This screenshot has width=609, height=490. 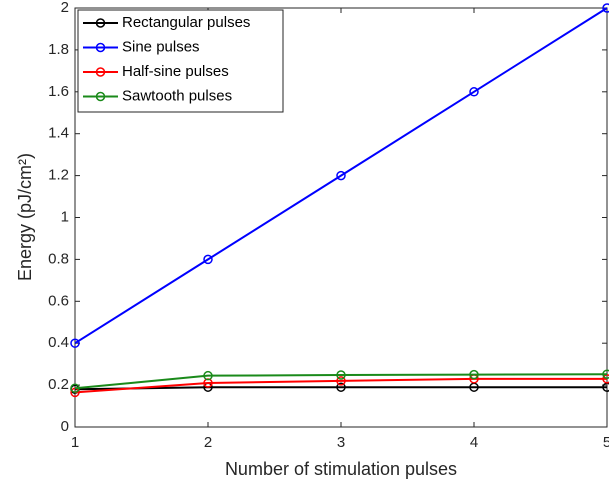 What do you see at coordinates (341, 442) in the screenshot?
I see `x-tick-label: 3` at bounding box center [341, 442].